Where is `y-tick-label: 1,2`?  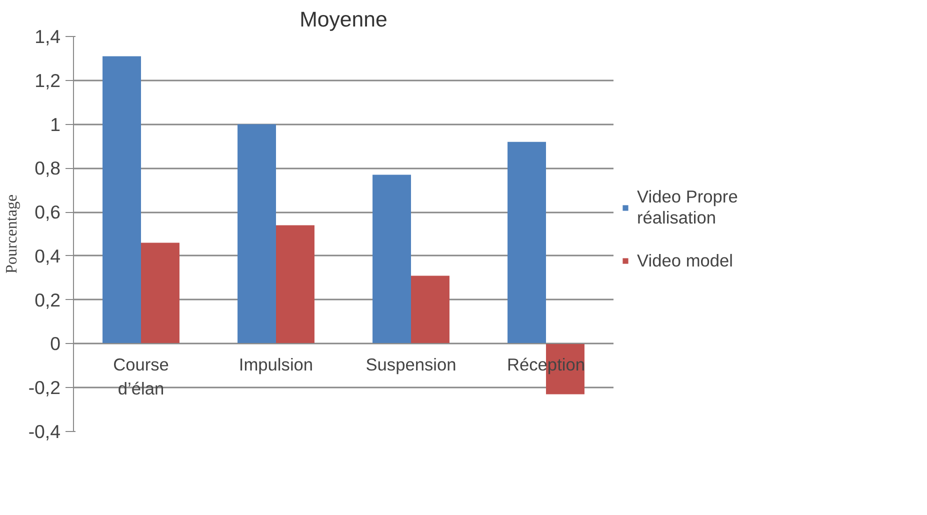
y-tick-label: 1,2 is located at coordinates (47, 80).